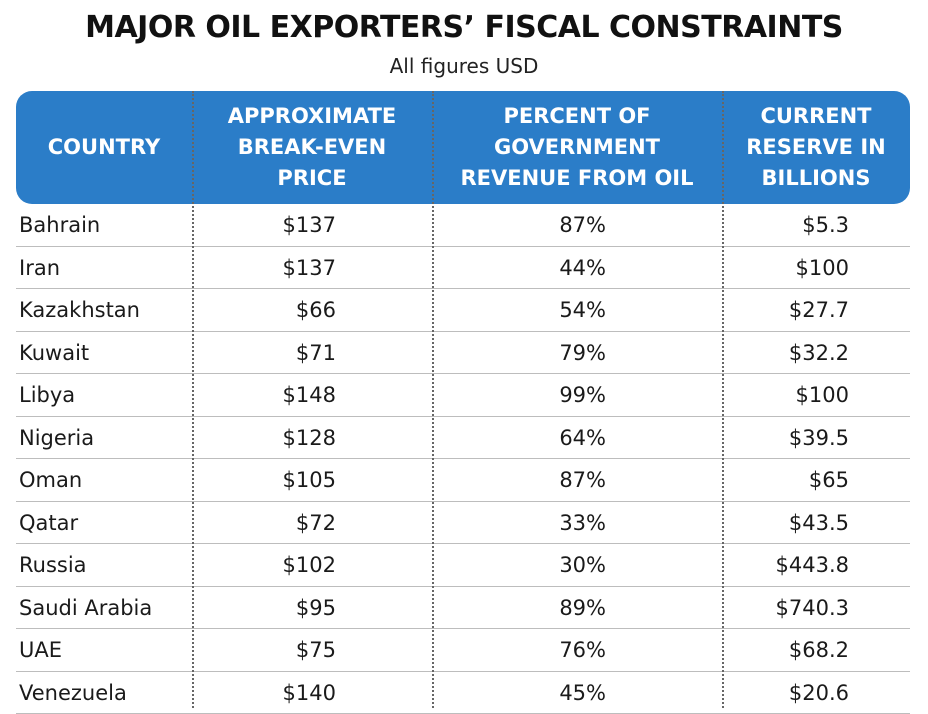 The width and height of the screenshot is (928, 714). What do you see at coordinates (309, 480) in the screenshot?
I see `cell-break-even-price: $105` at bounding box center [309, 480].